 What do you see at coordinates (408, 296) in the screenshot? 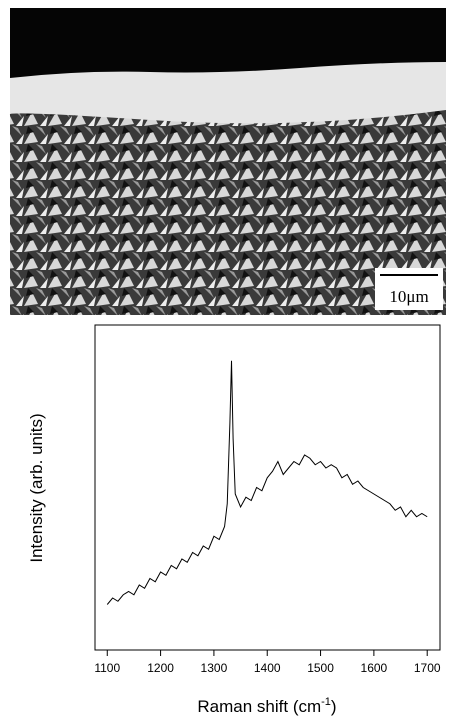
I see `scale-bar-label: 10μm` at bounding box center [408, 296].